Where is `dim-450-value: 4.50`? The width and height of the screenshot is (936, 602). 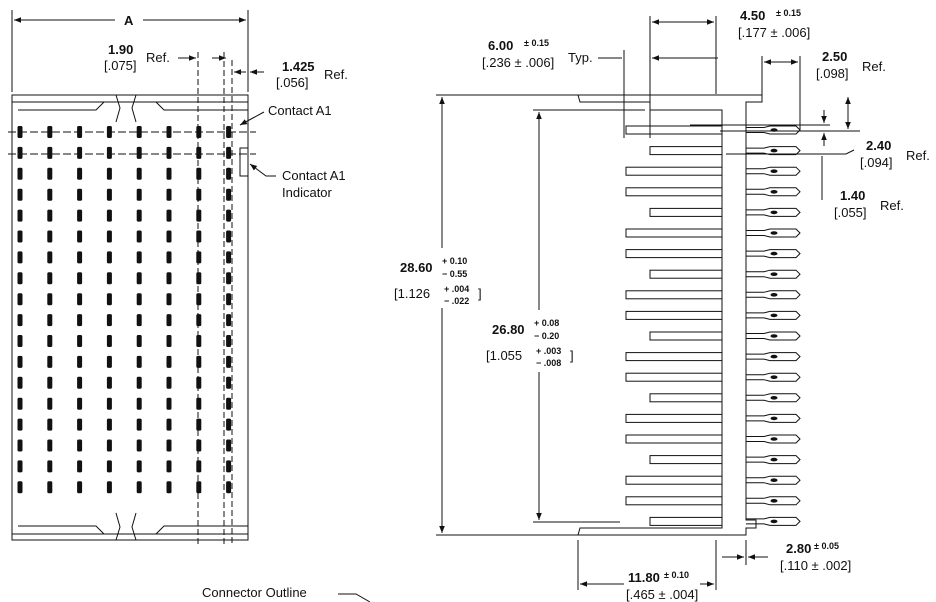 dim-450-value: 4.50 is located at coordinates (752, 15).